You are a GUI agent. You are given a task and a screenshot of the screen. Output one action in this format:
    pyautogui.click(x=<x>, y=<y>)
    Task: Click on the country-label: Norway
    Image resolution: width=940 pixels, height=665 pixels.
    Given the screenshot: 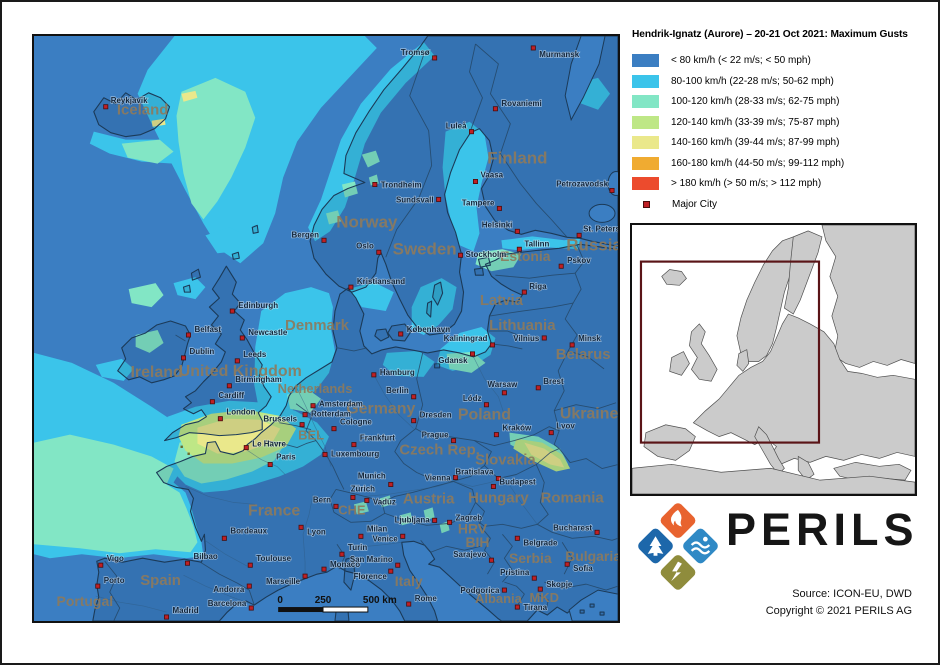 What is the action you would take?
    pyautogui.click(x=367, y=221)
    